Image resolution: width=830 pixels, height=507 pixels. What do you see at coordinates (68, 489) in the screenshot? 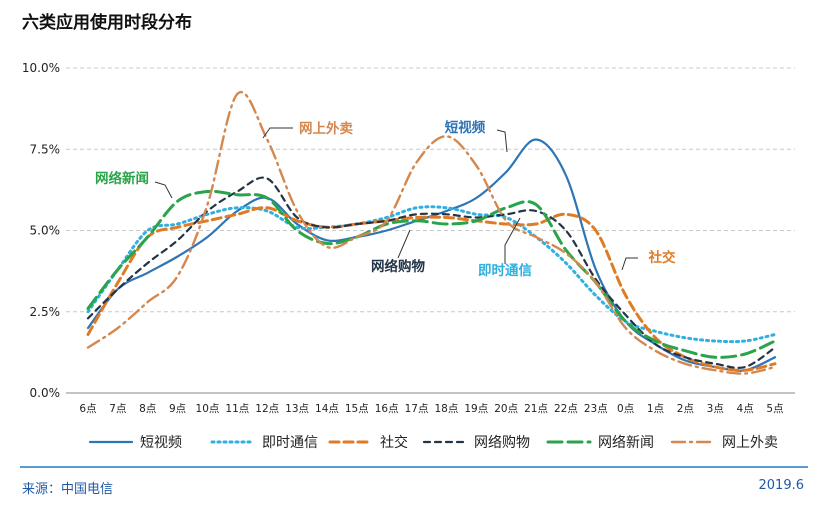
I see `source-note: 来源：中国电信` at bounding box center [68, 489].